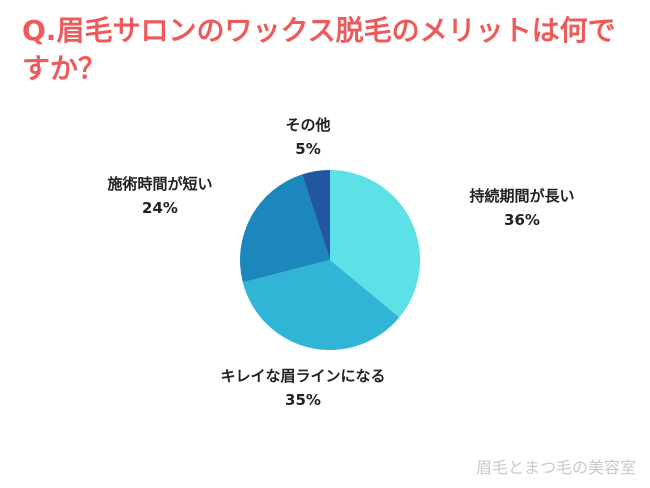 This screenshot has height=488, width=650. What do you see at coordinates (307, 125) in the screenshot?
I see `slice-label-3: その他` at bounding box center [307, 125].